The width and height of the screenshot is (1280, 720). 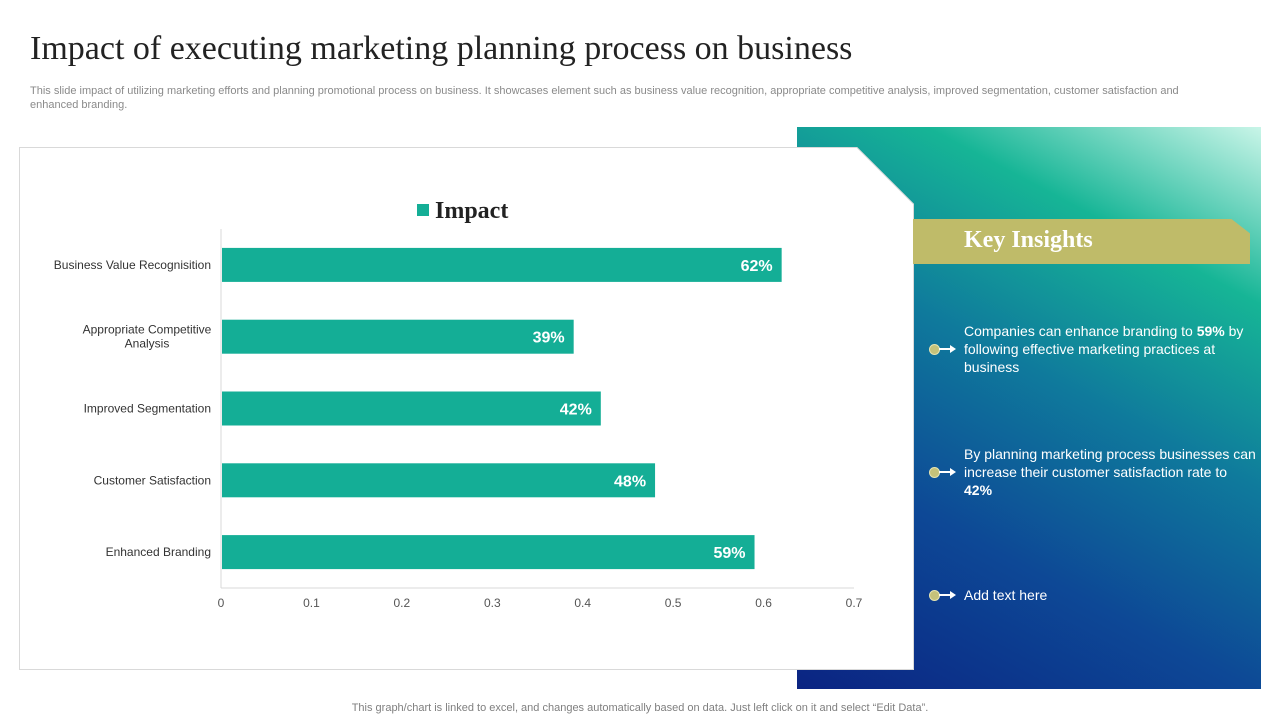 I want to click on legend-swatch, so click(x=423, y=210).